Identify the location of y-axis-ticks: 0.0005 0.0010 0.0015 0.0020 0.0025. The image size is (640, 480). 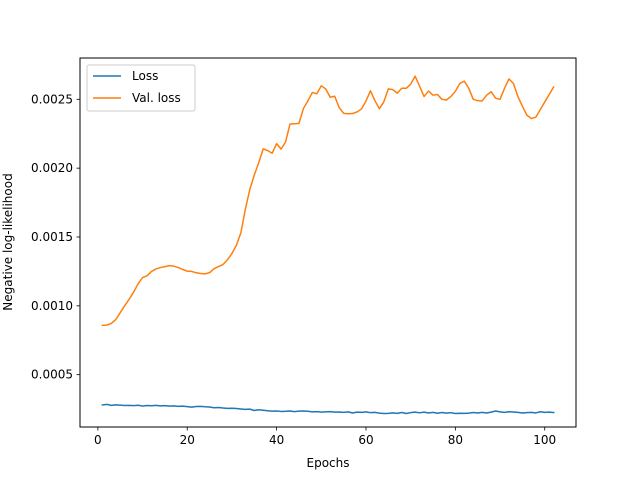
(55, 237).